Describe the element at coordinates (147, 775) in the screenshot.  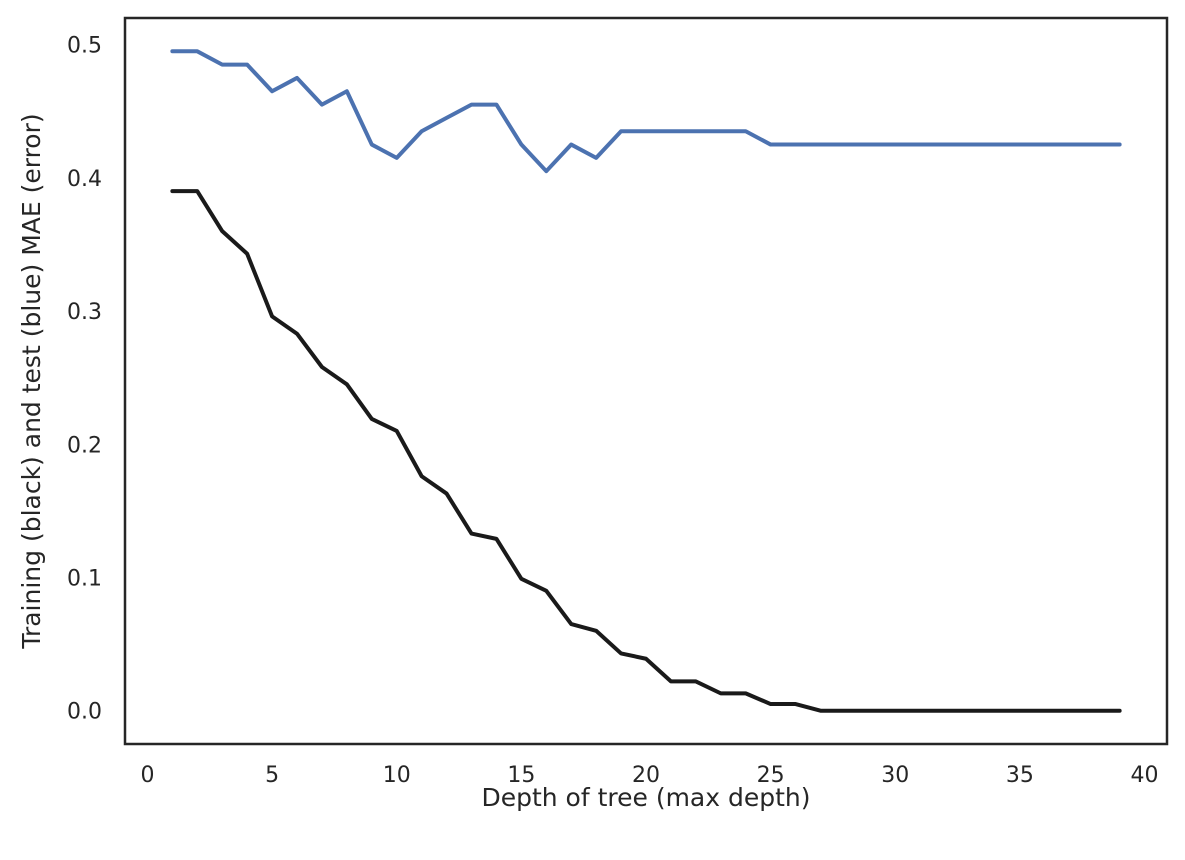
I see `x-tick-label: 0` at that location.